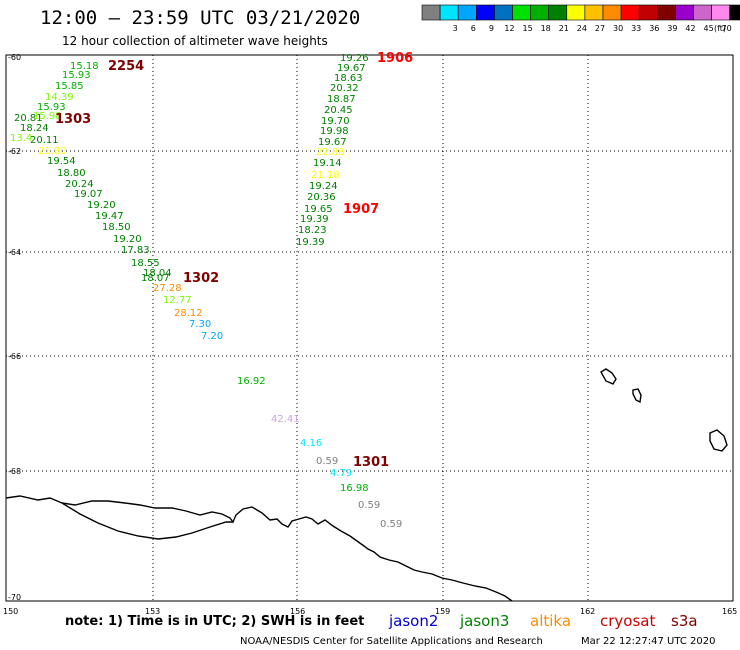 This screenshot has height=650, width=740. Describe the element at coordinates (157, 273) in the screenshot. I see `wave-height-label: 18.04` at that location.